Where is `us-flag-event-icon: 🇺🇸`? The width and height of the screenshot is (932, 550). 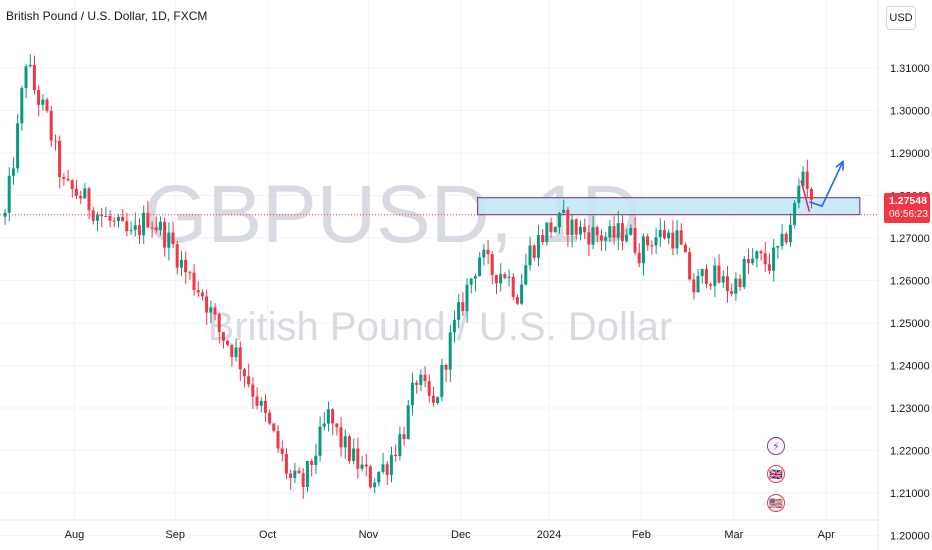
us-flag-event-icon: 🇺🇸 is located at coordinates (776, 503).